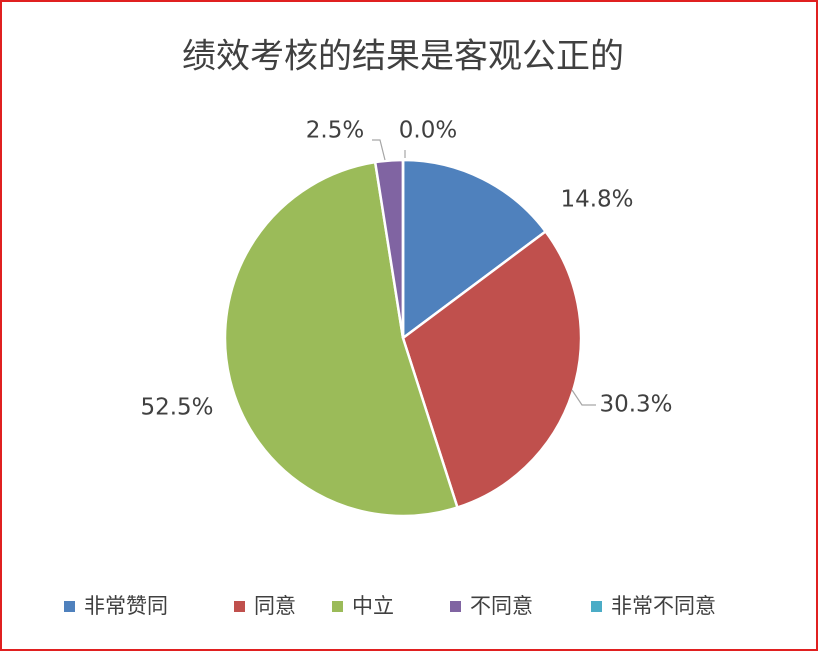 The width and height of the screenshot is (818, 651). Describe the element at coordinates (428, 131) in the screenshot. I see `data-label: 0.0%` at that location.